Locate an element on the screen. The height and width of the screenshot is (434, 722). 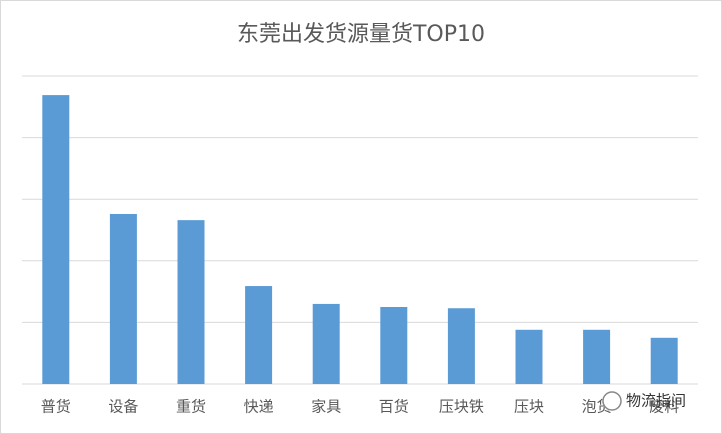
watermark-icon is located at coordinates (612, 401).